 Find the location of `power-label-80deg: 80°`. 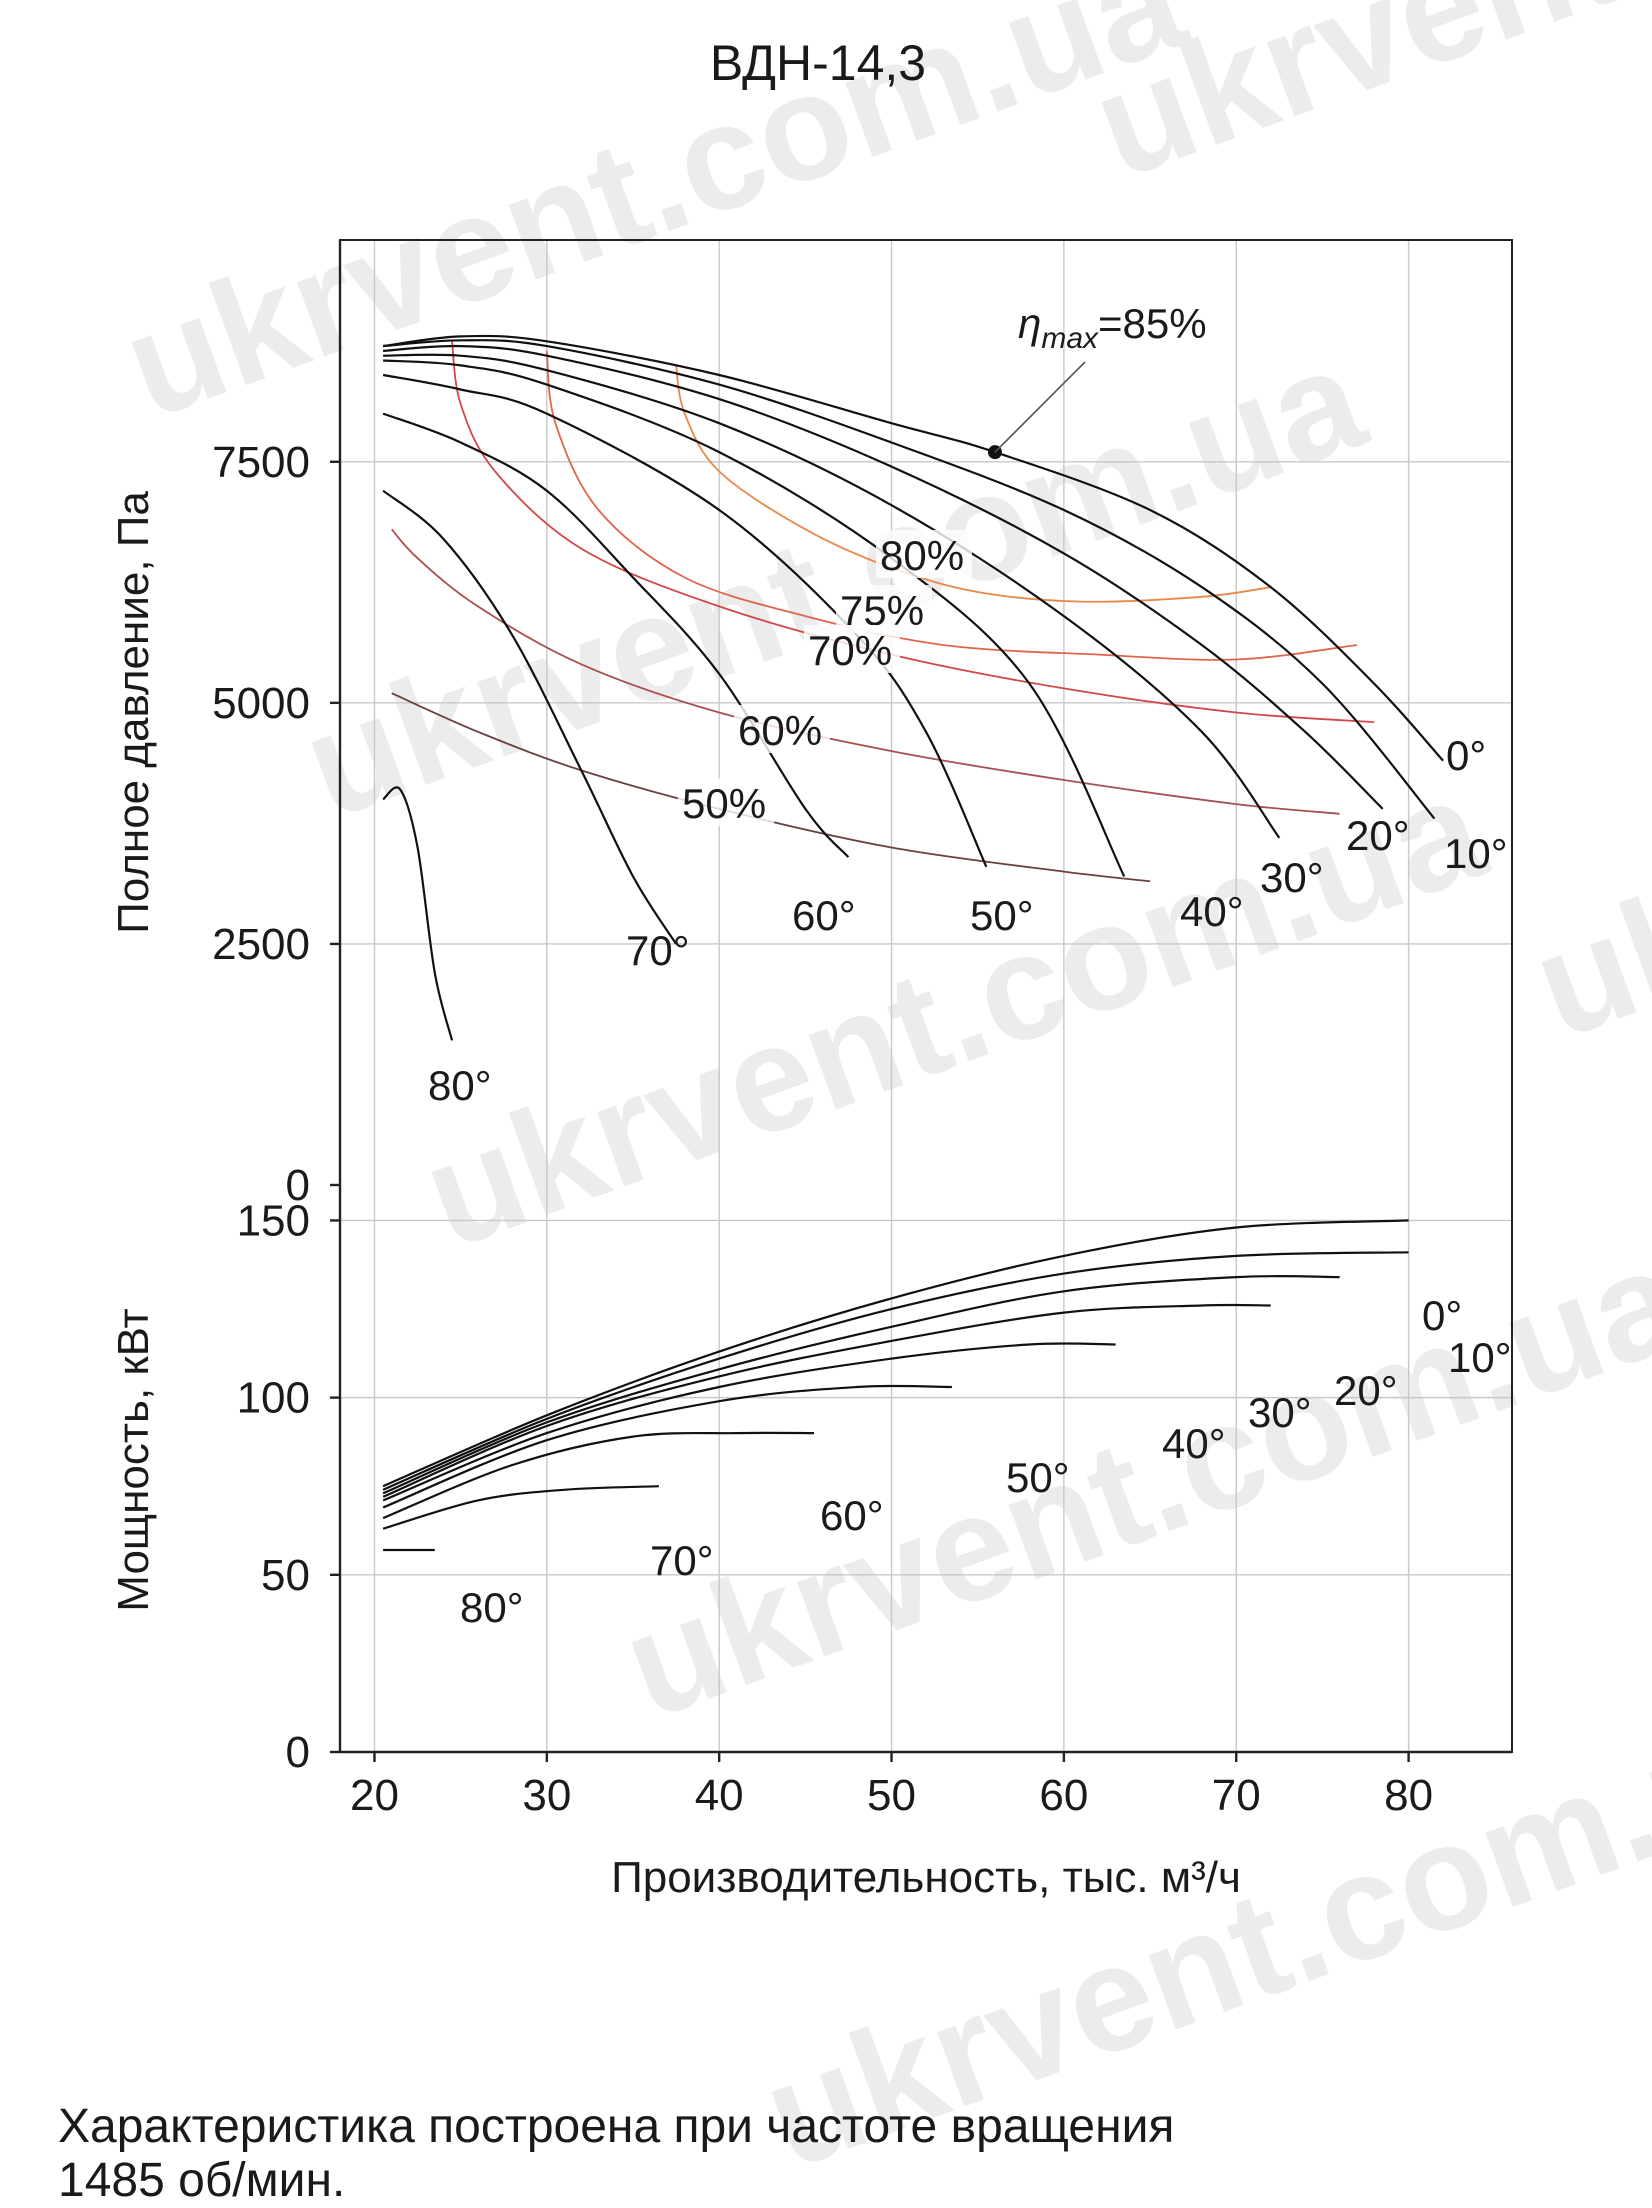

power-label-80deg: 80° is located at coordinates (492, 1607).